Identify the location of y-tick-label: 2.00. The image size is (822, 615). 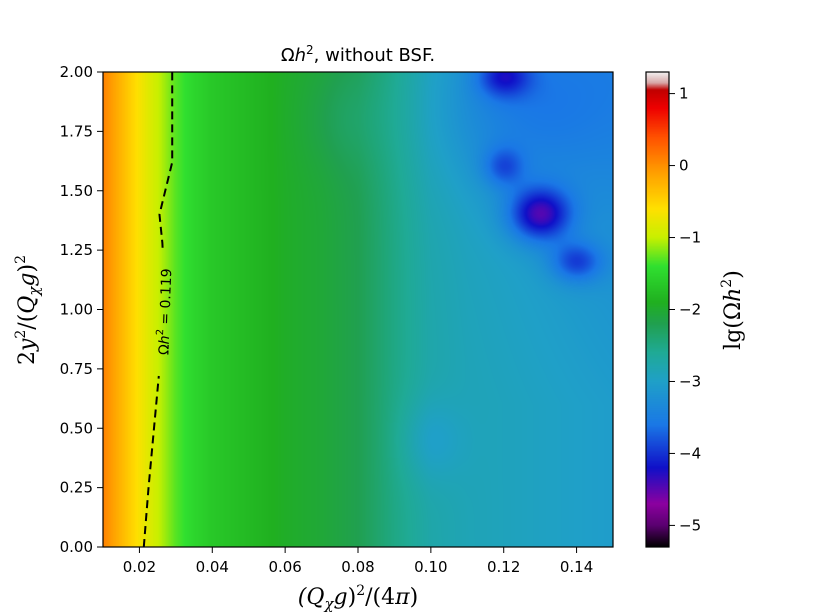
(76, 72).